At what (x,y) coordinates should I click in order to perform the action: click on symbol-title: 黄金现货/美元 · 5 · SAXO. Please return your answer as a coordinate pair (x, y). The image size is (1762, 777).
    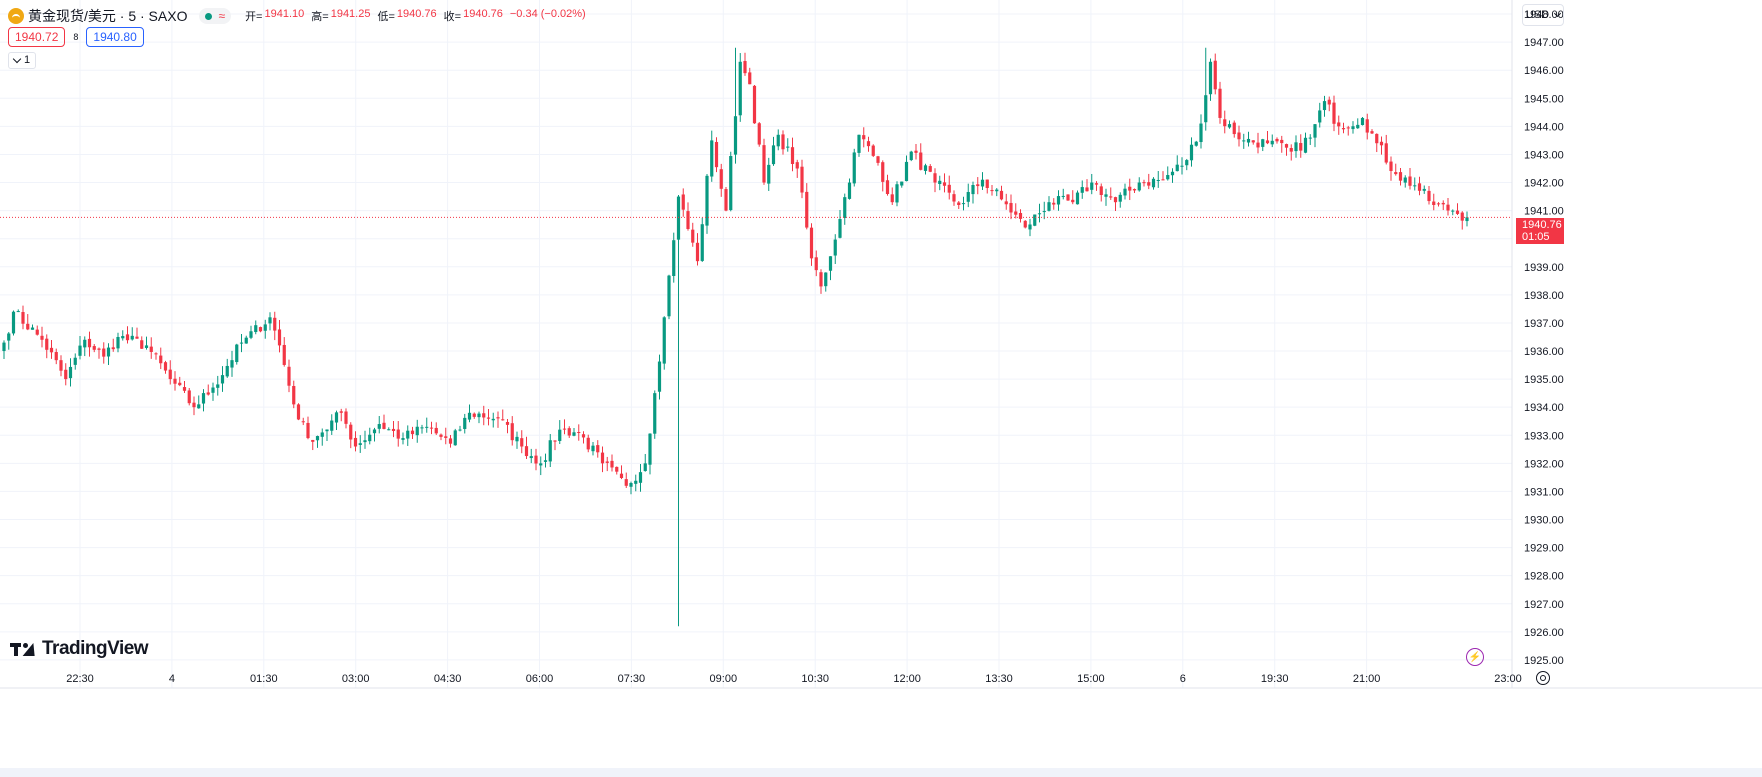
    Looking at the image, I should click on (108, 16).